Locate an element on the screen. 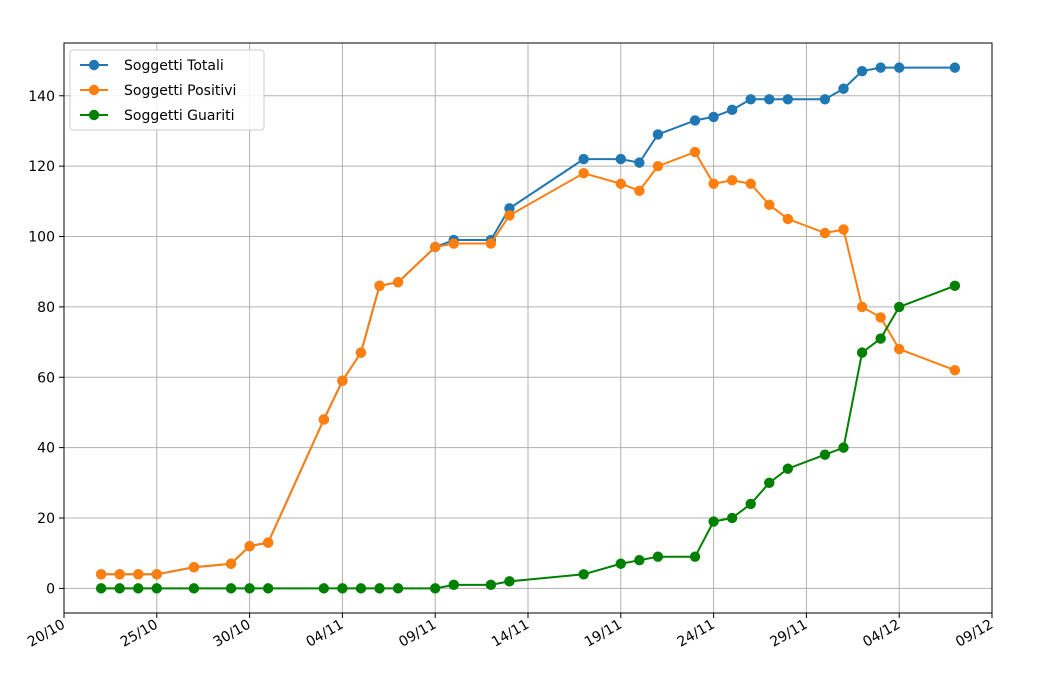 This screenshot has width=1047, height=687. y-tick-label: 20 is located at coordinates (46, 519).